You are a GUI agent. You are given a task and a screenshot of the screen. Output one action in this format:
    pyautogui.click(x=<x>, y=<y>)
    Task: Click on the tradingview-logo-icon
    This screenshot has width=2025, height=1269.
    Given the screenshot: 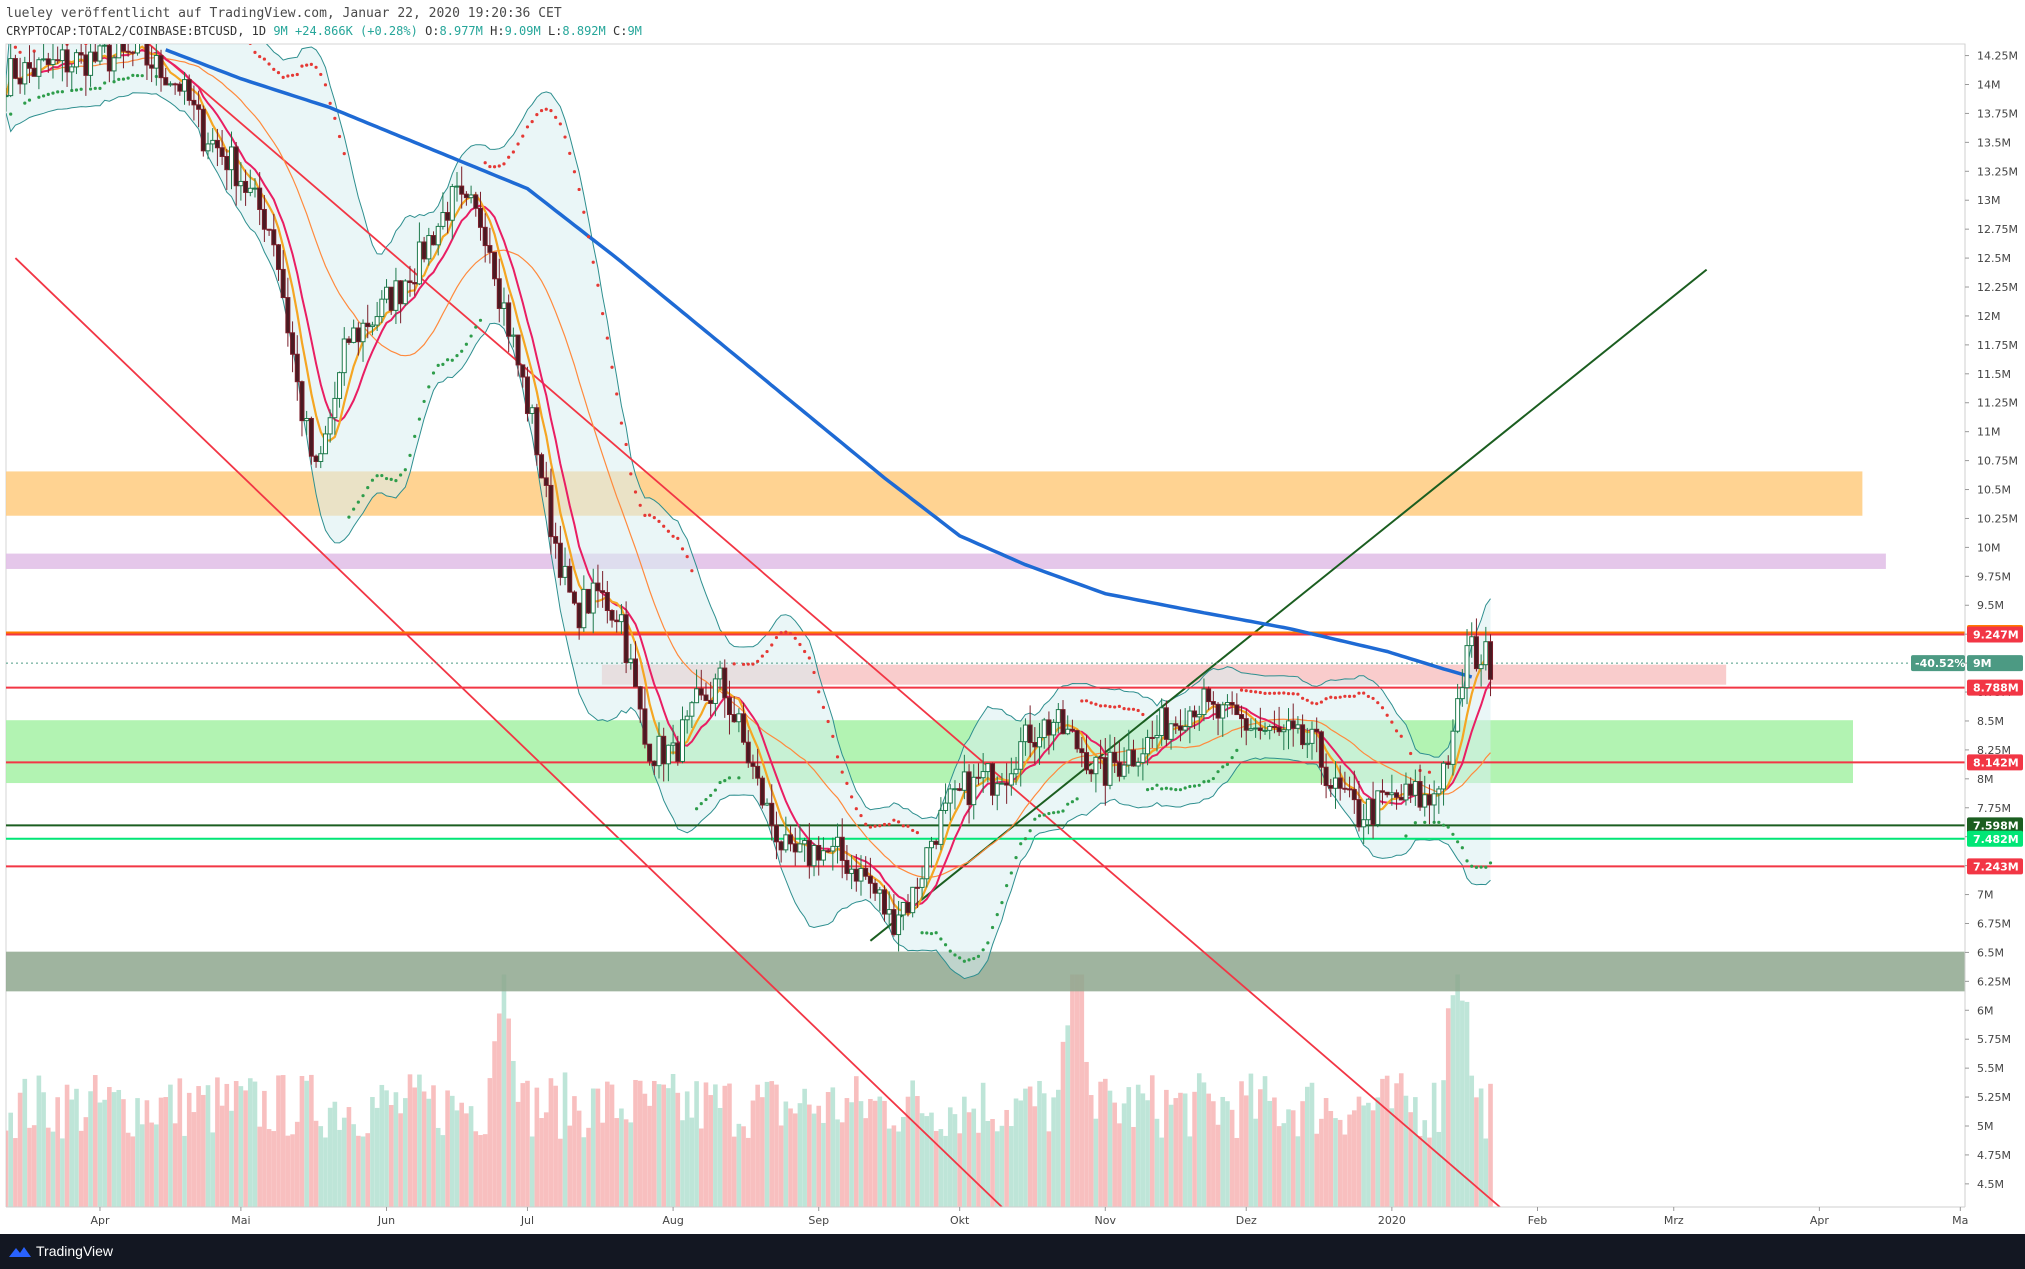 What is the action you would take?
    pyautogui.click(x=20, y=1251)
    